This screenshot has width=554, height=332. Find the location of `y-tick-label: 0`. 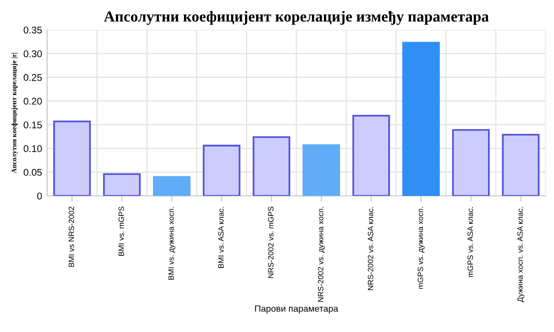

y-tick-label: 0 is located at coordinates (39, 196).